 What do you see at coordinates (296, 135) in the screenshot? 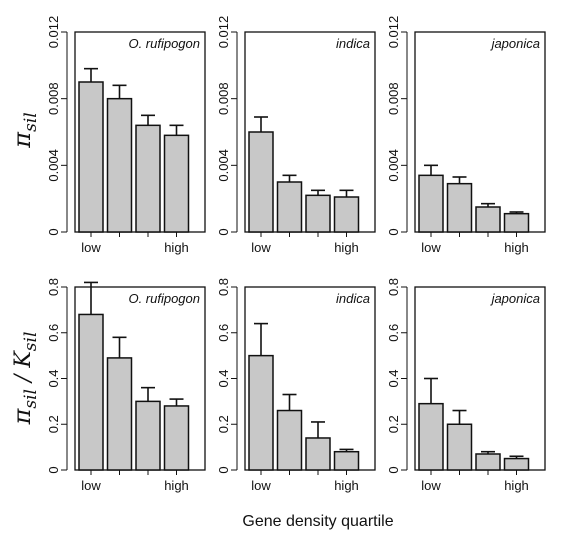
I see `panel-2: 0 0.004 0.008 0.012 low high indica` at bounding box center [296, 135].